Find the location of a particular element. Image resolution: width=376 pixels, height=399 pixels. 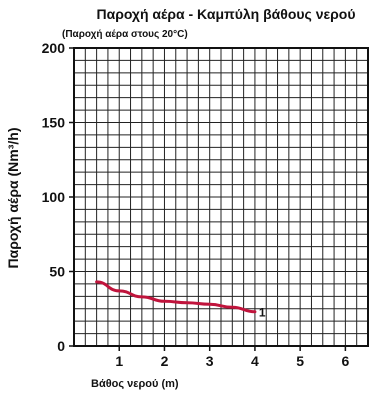

x-tick-label: 2 is located at coordinates (165, 361).